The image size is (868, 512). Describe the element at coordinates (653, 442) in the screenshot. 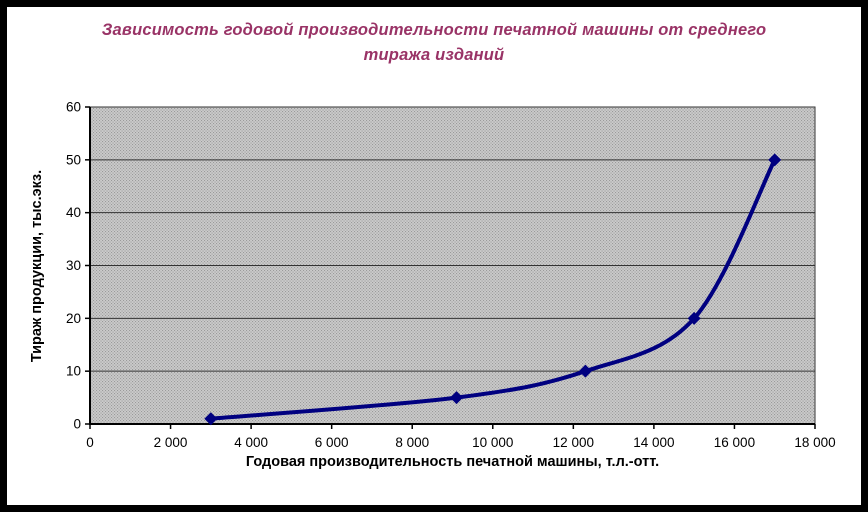

I see `x-tick-label: 14 000` at that location.